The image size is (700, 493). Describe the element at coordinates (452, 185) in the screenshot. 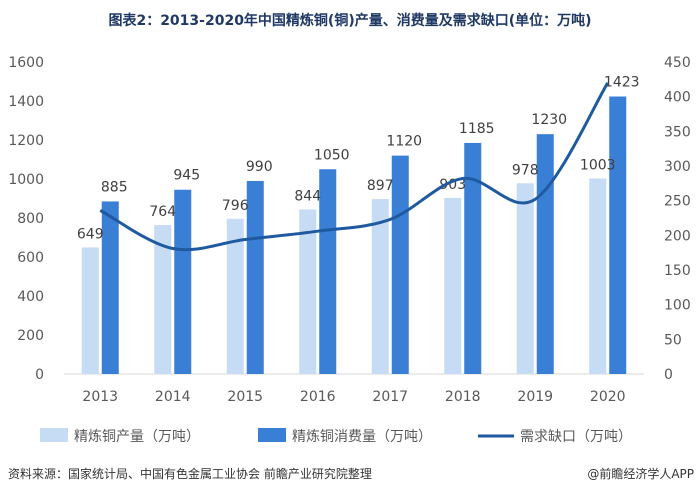

I see `data-label-production: 903` at that location.